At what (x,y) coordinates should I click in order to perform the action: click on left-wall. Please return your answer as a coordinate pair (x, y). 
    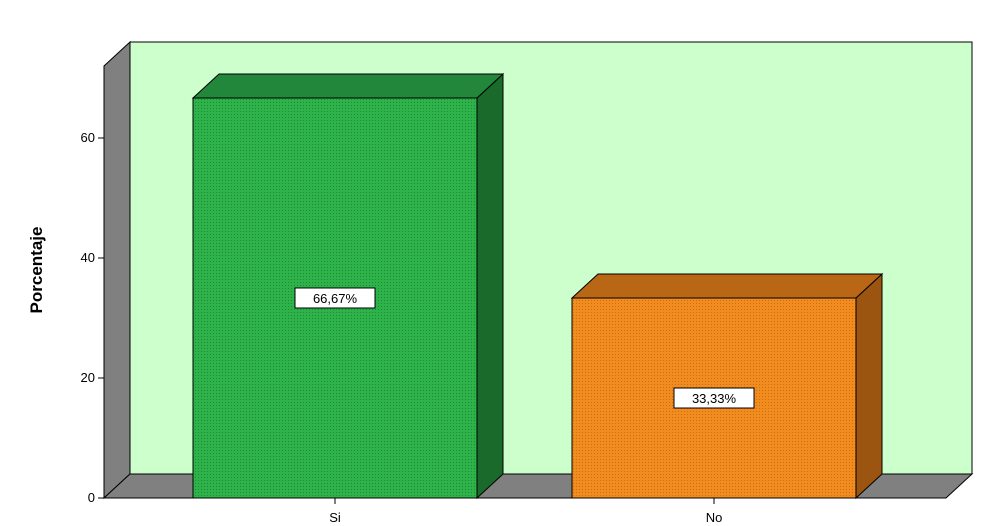
    Looking at the image, I should click on (117, 270).